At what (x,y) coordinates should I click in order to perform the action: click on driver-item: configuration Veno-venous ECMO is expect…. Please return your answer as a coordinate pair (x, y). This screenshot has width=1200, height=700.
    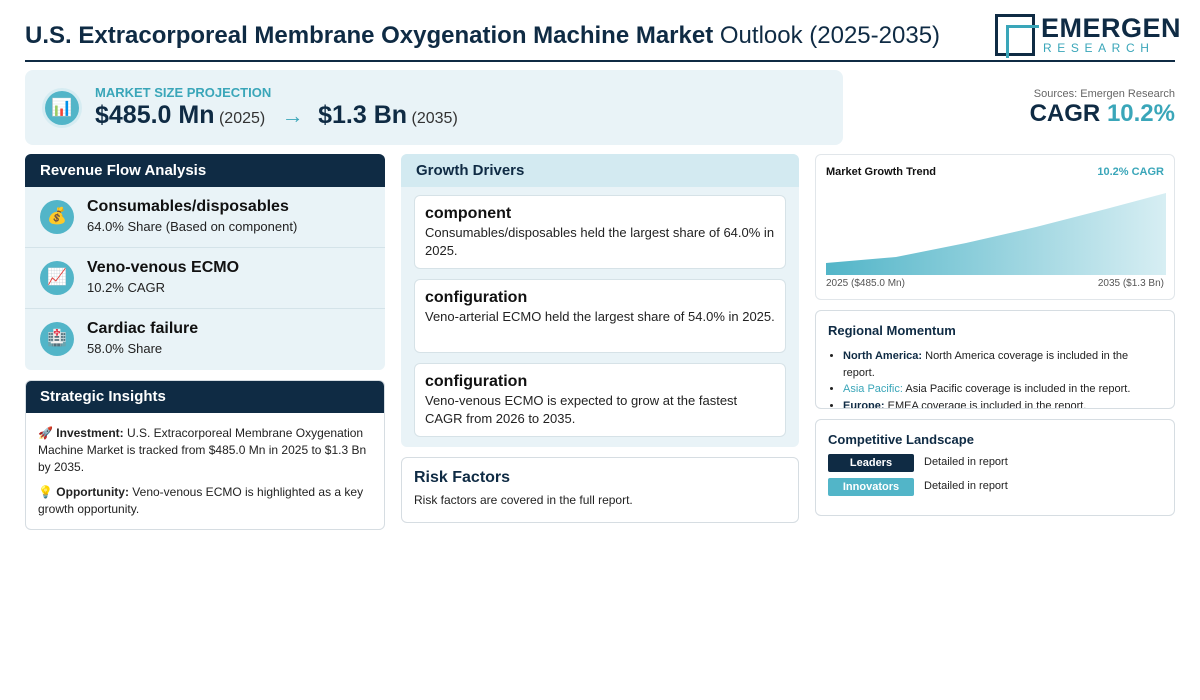
    Looking at the image, I should click on (600, 400).